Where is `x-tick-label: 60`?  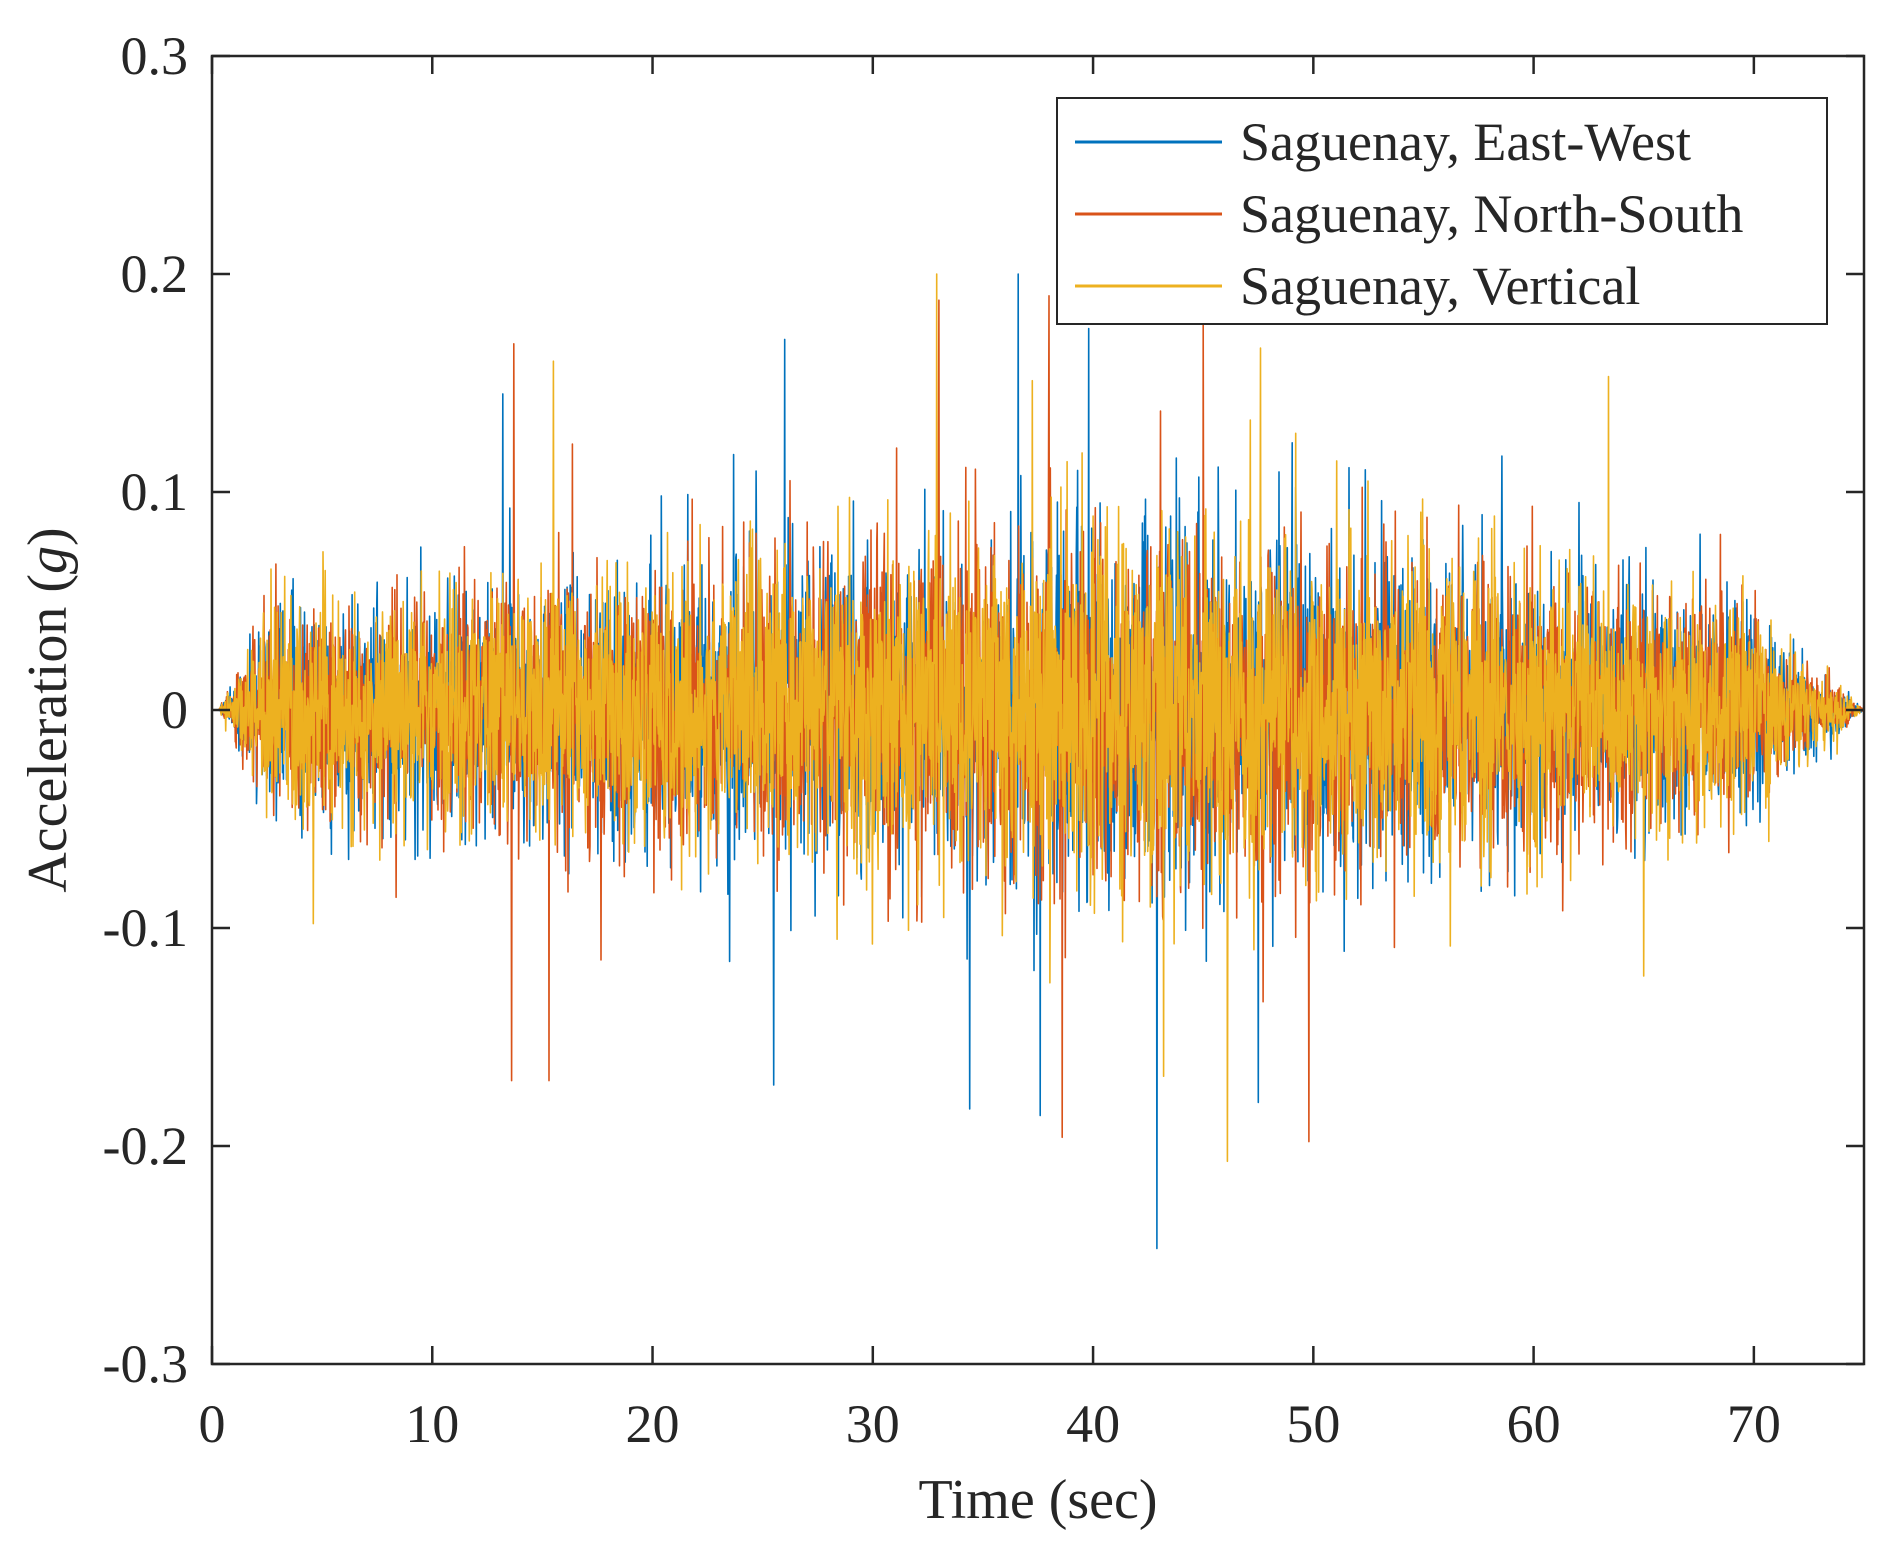 x-tick-label: 60 is located at coordinates (1534, 1424).